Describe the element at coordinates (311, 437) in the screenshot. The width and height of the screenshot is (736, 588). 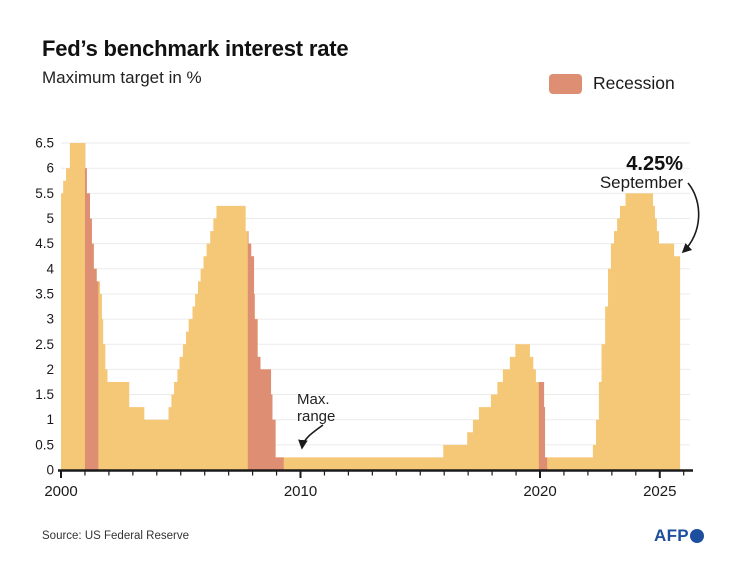
I see `max-range-arrow` at that location.